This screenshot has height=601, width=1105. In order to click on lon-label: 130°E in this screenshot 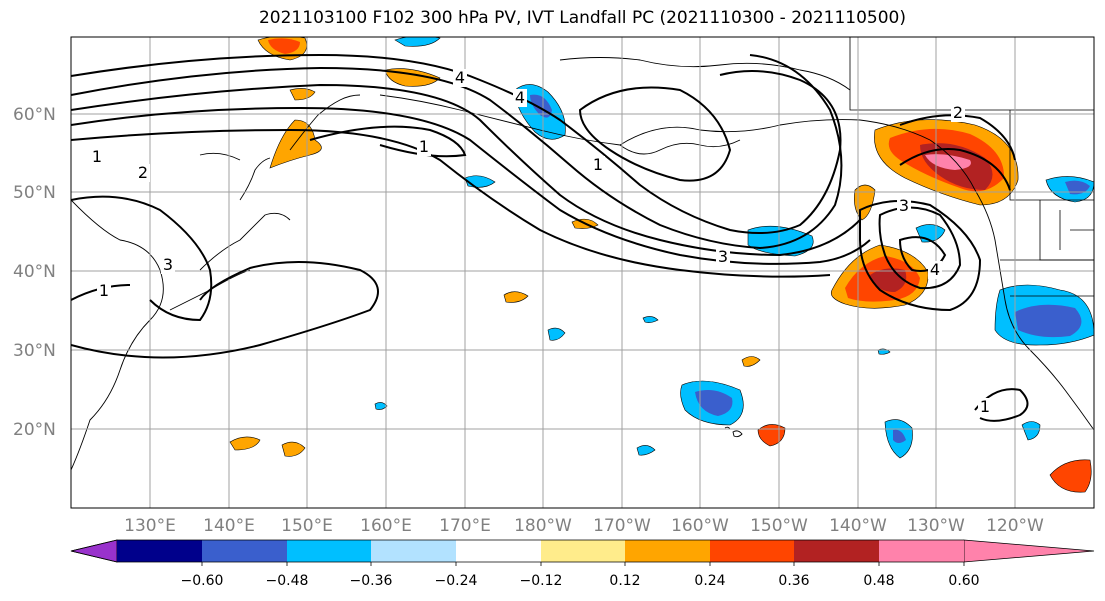, I will do `click(150, 526)`.